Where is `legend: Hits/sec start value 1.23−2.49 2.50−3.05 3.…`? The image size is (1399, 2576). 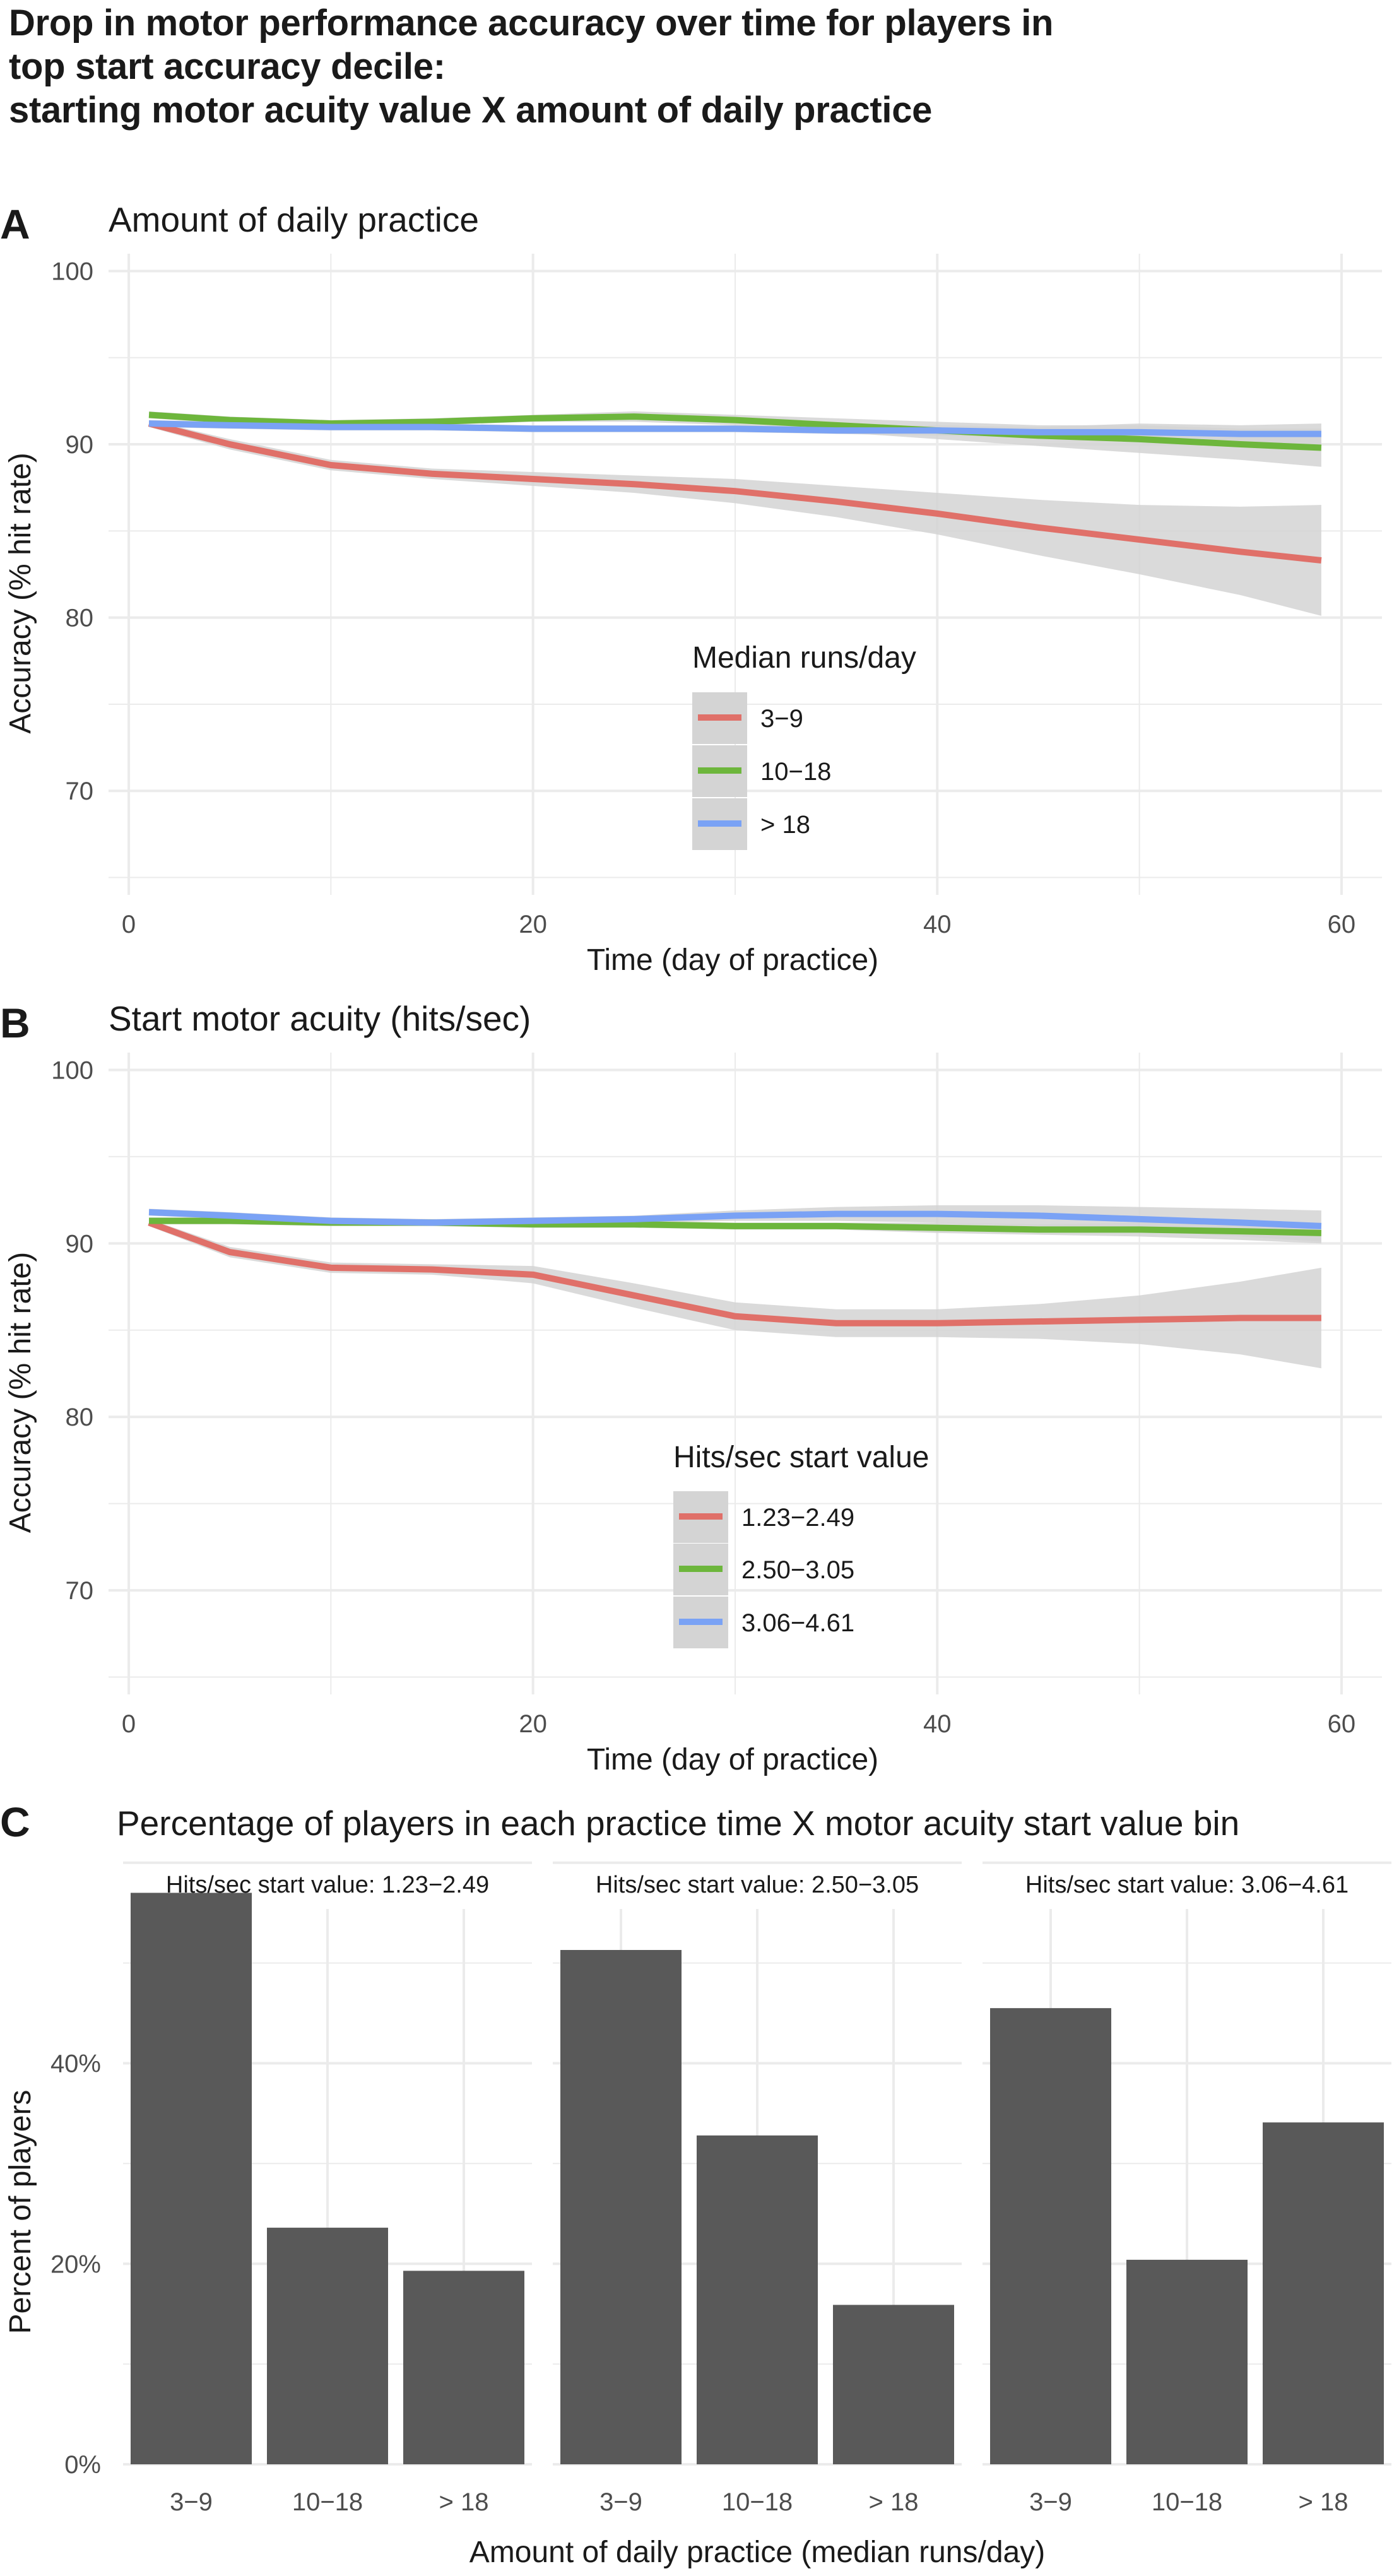
legend: Hits/sec start value 1.23−2.49 2.50−3.05 3.… is located at coordinates (801, 1545).